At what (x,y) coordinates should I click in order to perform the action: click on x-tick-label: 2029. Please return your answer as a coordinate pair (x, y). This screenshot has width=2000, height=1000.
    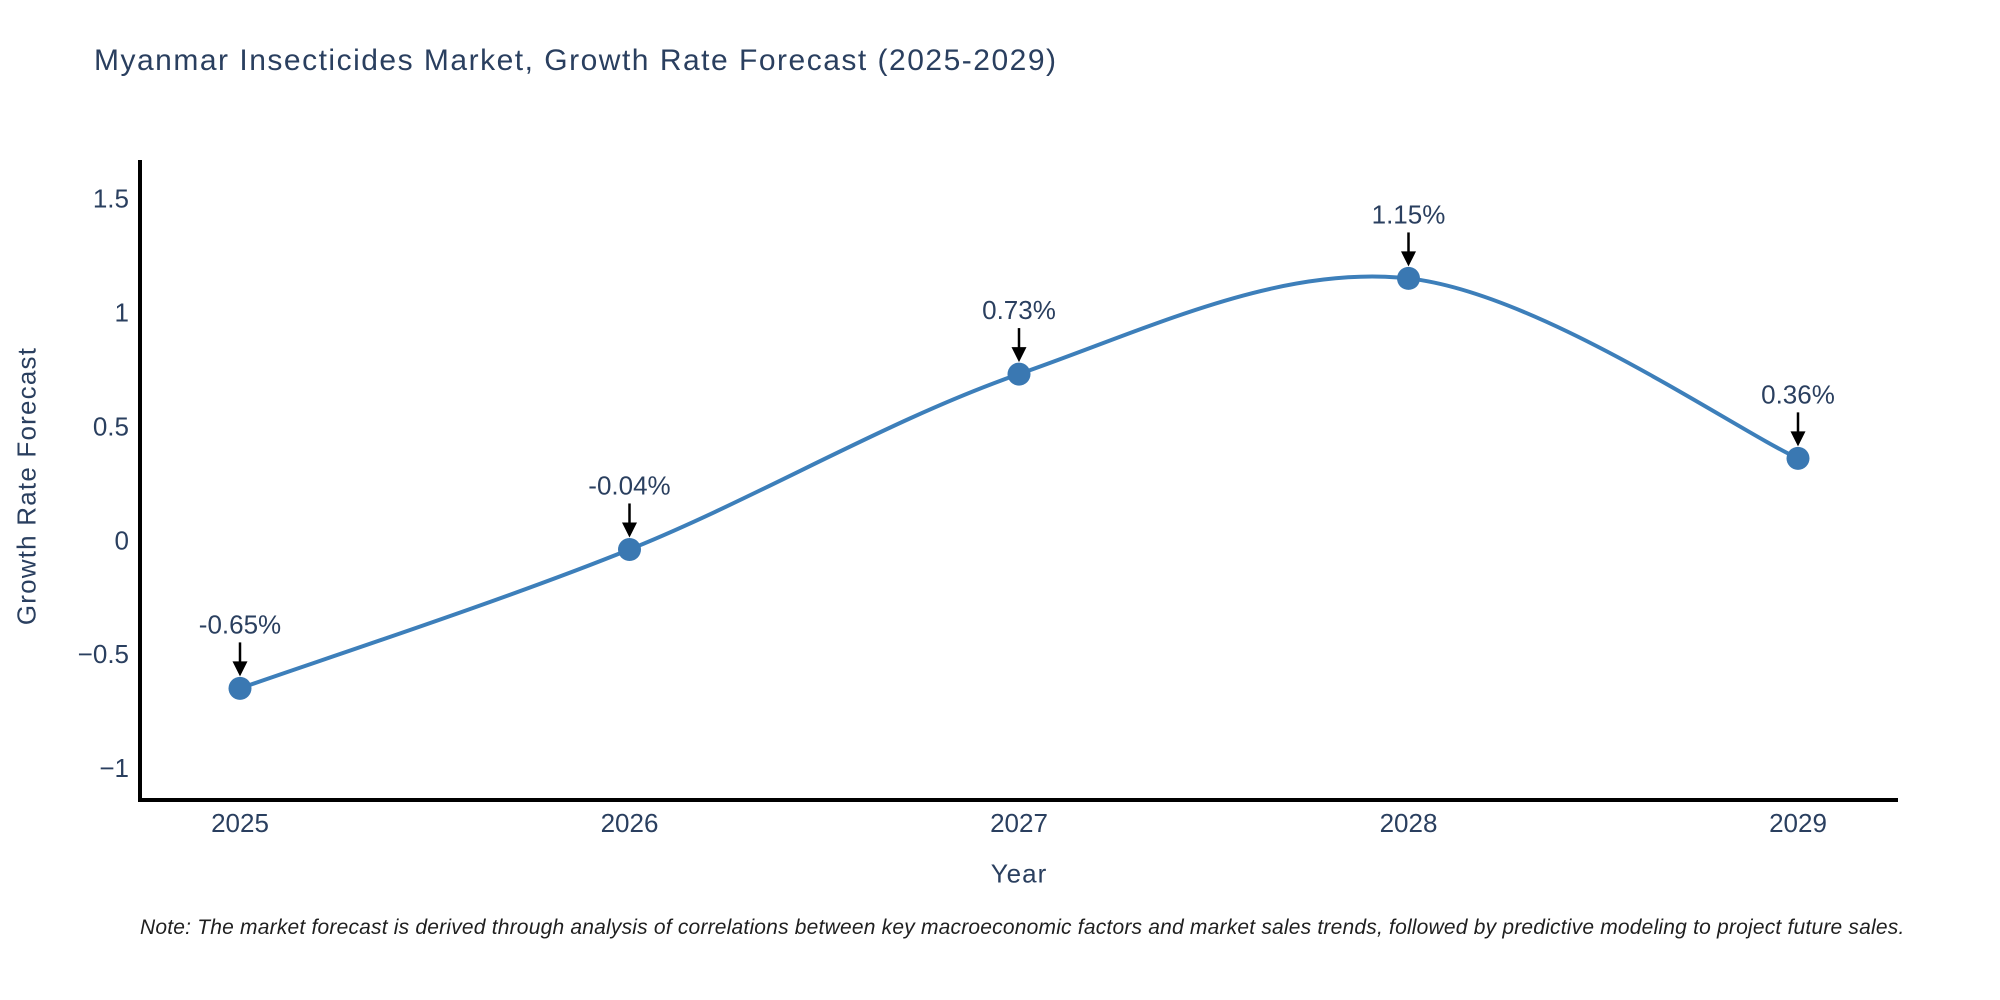
    Looking at the image, I should click on (1798, 823).